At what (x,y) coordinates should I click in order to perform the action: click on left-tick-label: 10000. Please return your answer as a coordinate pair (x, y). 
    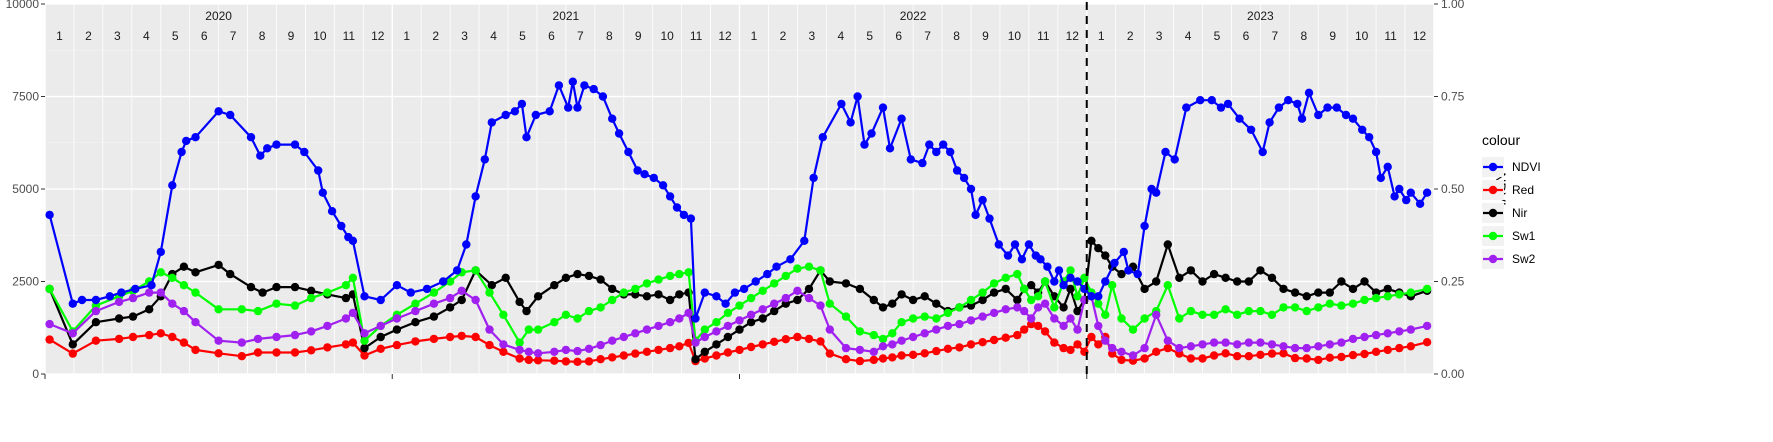
    Looking at the image, I should click on (23, 5).